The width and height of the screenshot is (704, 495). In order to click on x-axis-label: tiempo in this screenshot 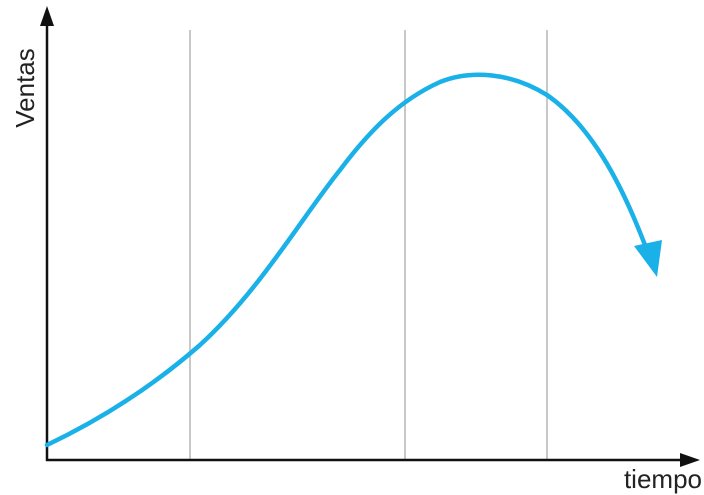, I will do `click(663, 479)`.